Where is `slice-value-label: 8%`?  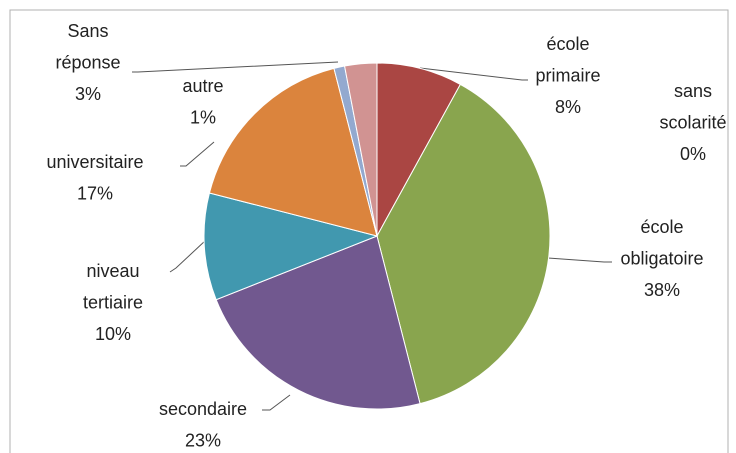 slice-value-label: 8% is located at coordinates (568, 107).